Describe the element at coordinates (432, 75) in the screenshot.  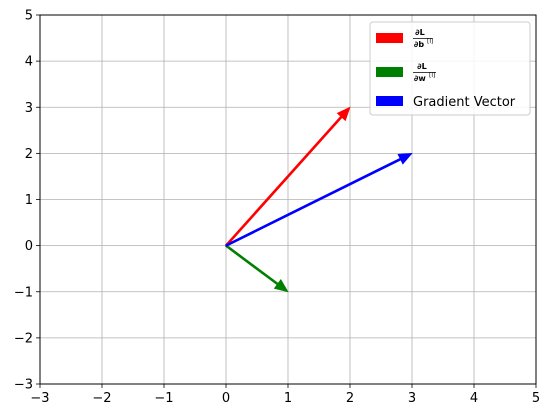
I see `legend-dw-superscript: [l]` at that location.